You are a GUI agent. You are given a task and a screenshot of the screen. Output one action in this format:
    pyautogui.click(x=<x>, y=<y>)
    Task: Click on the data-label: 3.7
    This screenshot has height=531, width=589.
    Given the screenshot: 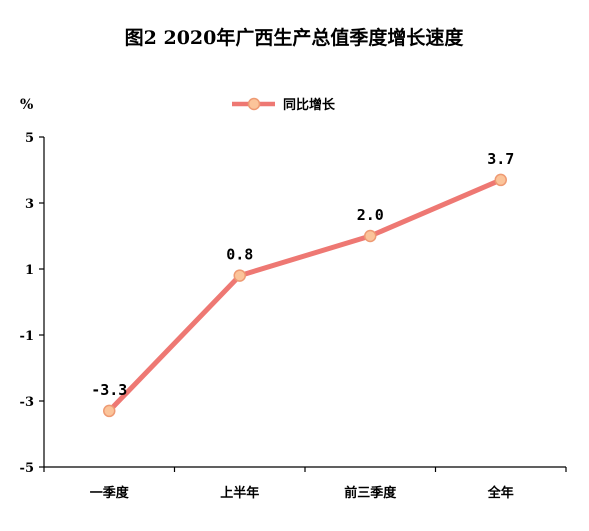 What is the action you would take?
    pyautogui.click(x=500, y=159)
    